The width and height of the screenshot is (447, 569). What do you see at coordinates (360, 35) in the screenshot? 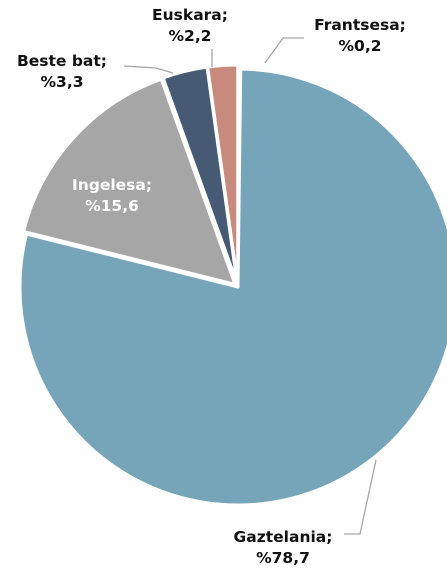
I see `data-label-frantsesa: Frantsesa; %0,2` at bounding box center [360, 35].